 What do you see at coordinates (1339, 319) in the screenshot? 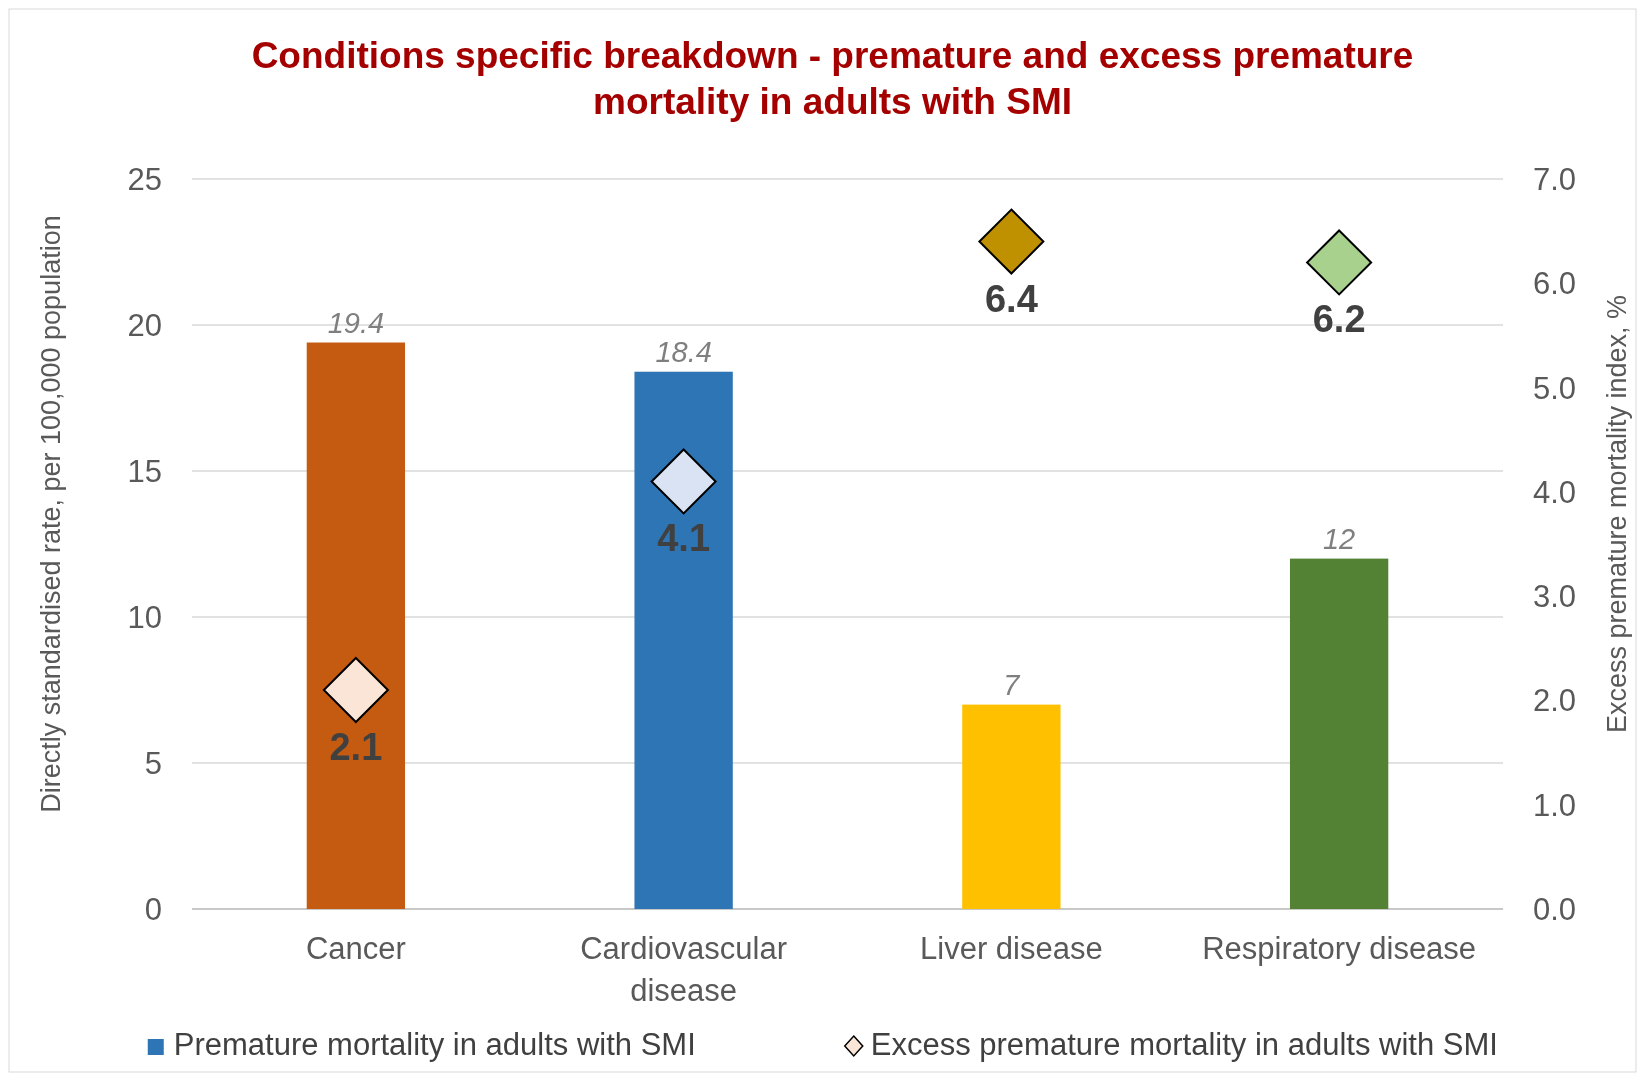
I see `data-label: 6.2` at bounding box center [1339, 319].